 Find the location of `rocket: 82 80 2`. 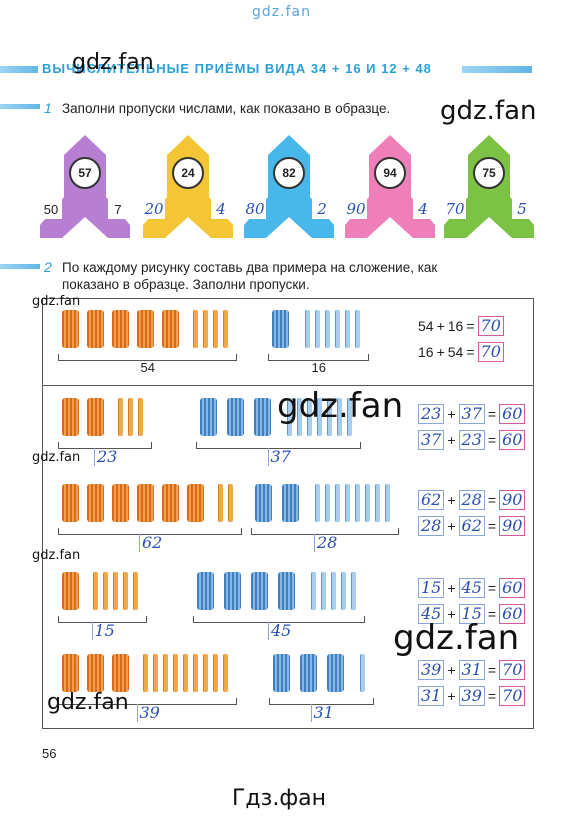

rocket: 82 80 2 is located at coordinates (289, 186).